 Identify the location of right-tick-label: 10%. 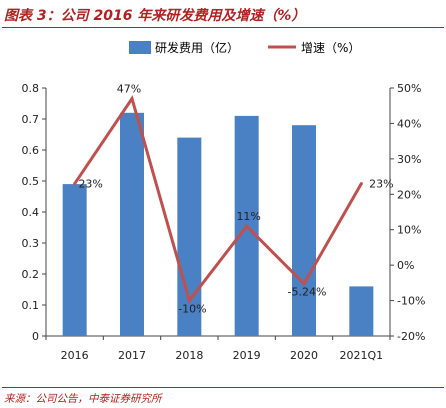
(409, 230).